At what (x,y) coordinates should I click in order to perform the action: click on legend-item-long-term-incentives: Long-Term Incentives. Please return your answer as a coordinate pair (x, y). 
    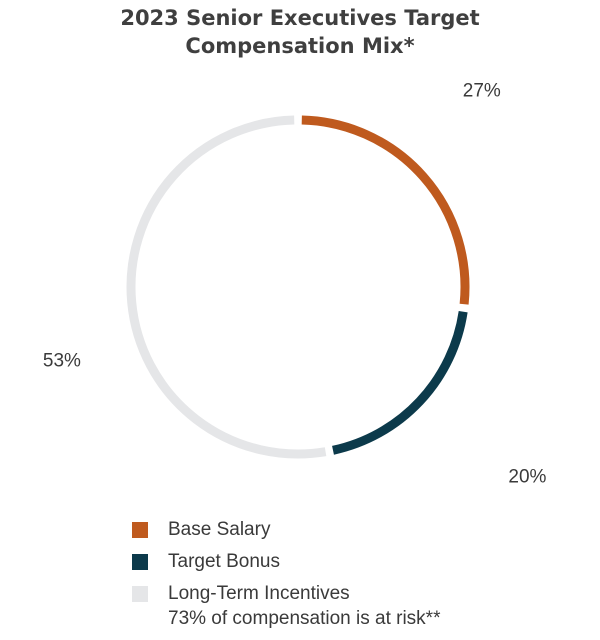
    Looking at the image, I should click on (241, 594).